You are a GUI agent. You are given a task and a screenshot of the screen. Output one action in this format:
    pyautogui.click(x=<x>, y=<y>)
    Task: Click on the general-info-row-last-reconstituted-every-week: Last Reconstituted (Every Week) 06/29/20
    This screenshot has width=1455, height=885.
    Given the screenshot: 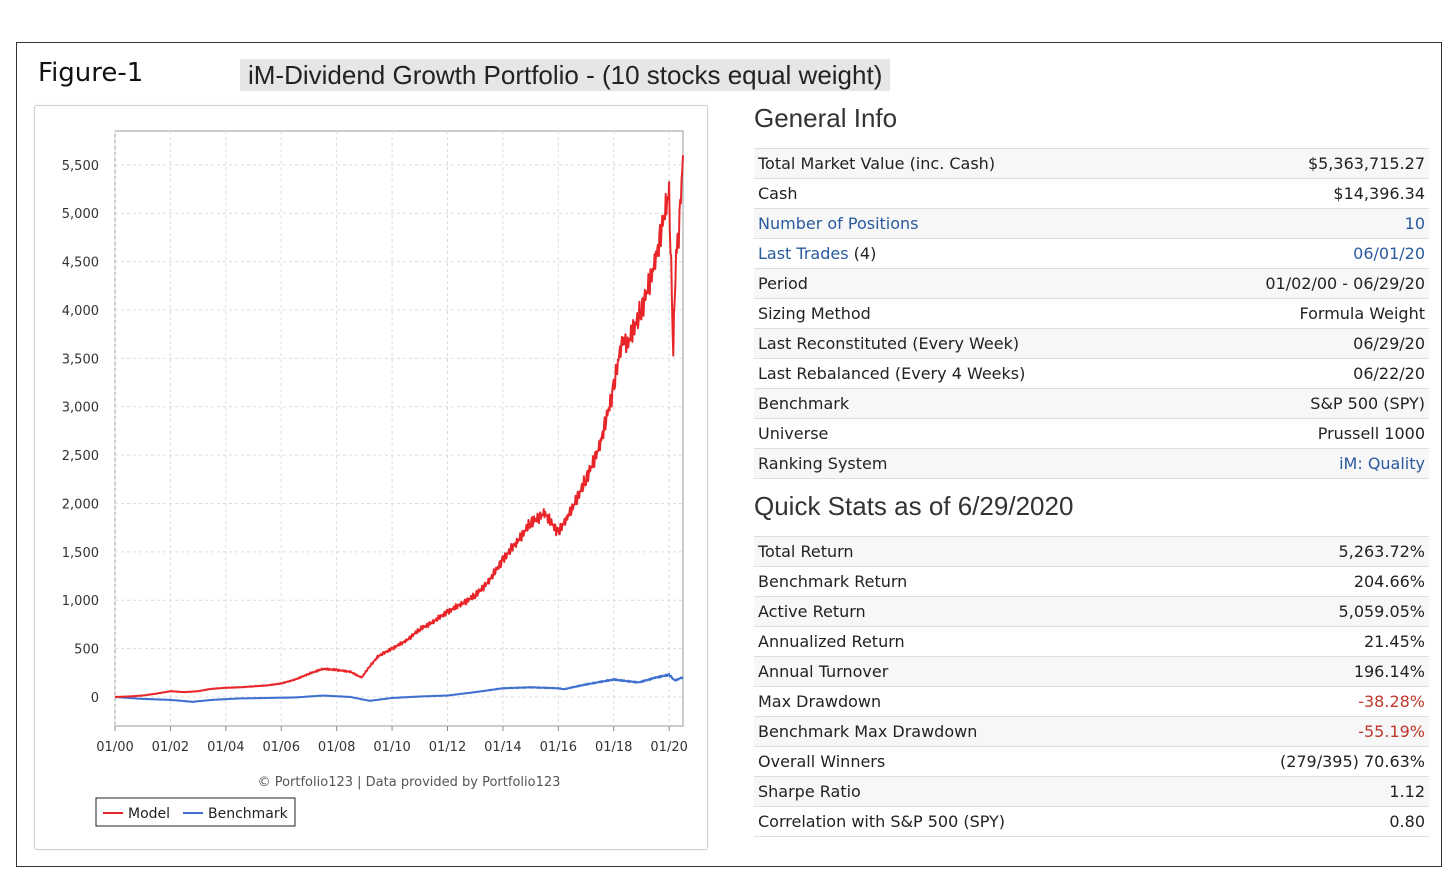 What is the action you would take?
    pyautogui.click(x=1091, y=343)
    